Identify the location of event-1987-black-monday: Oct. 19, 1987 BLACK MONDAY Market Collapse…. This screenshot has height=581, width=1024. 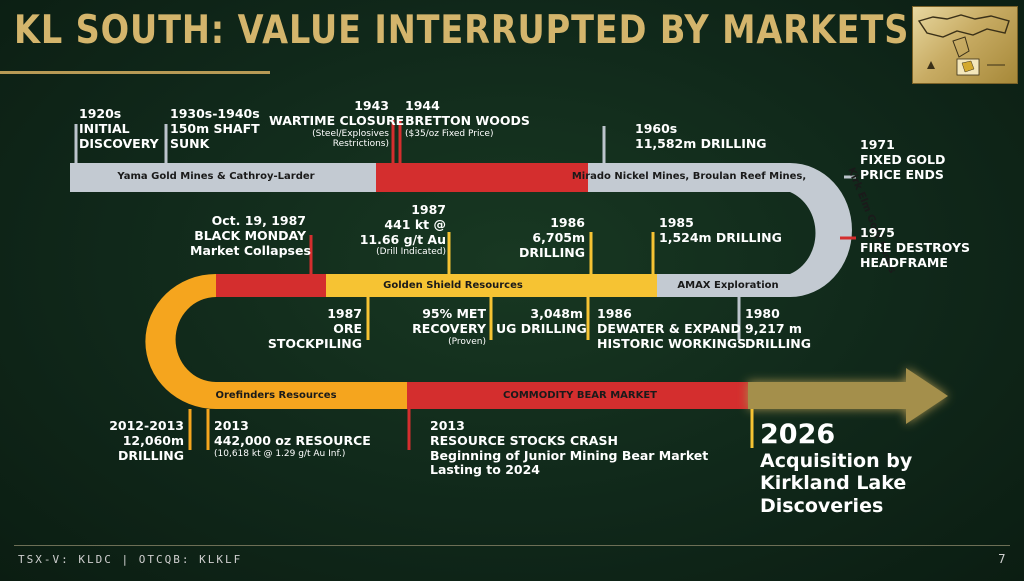
(250, 235).